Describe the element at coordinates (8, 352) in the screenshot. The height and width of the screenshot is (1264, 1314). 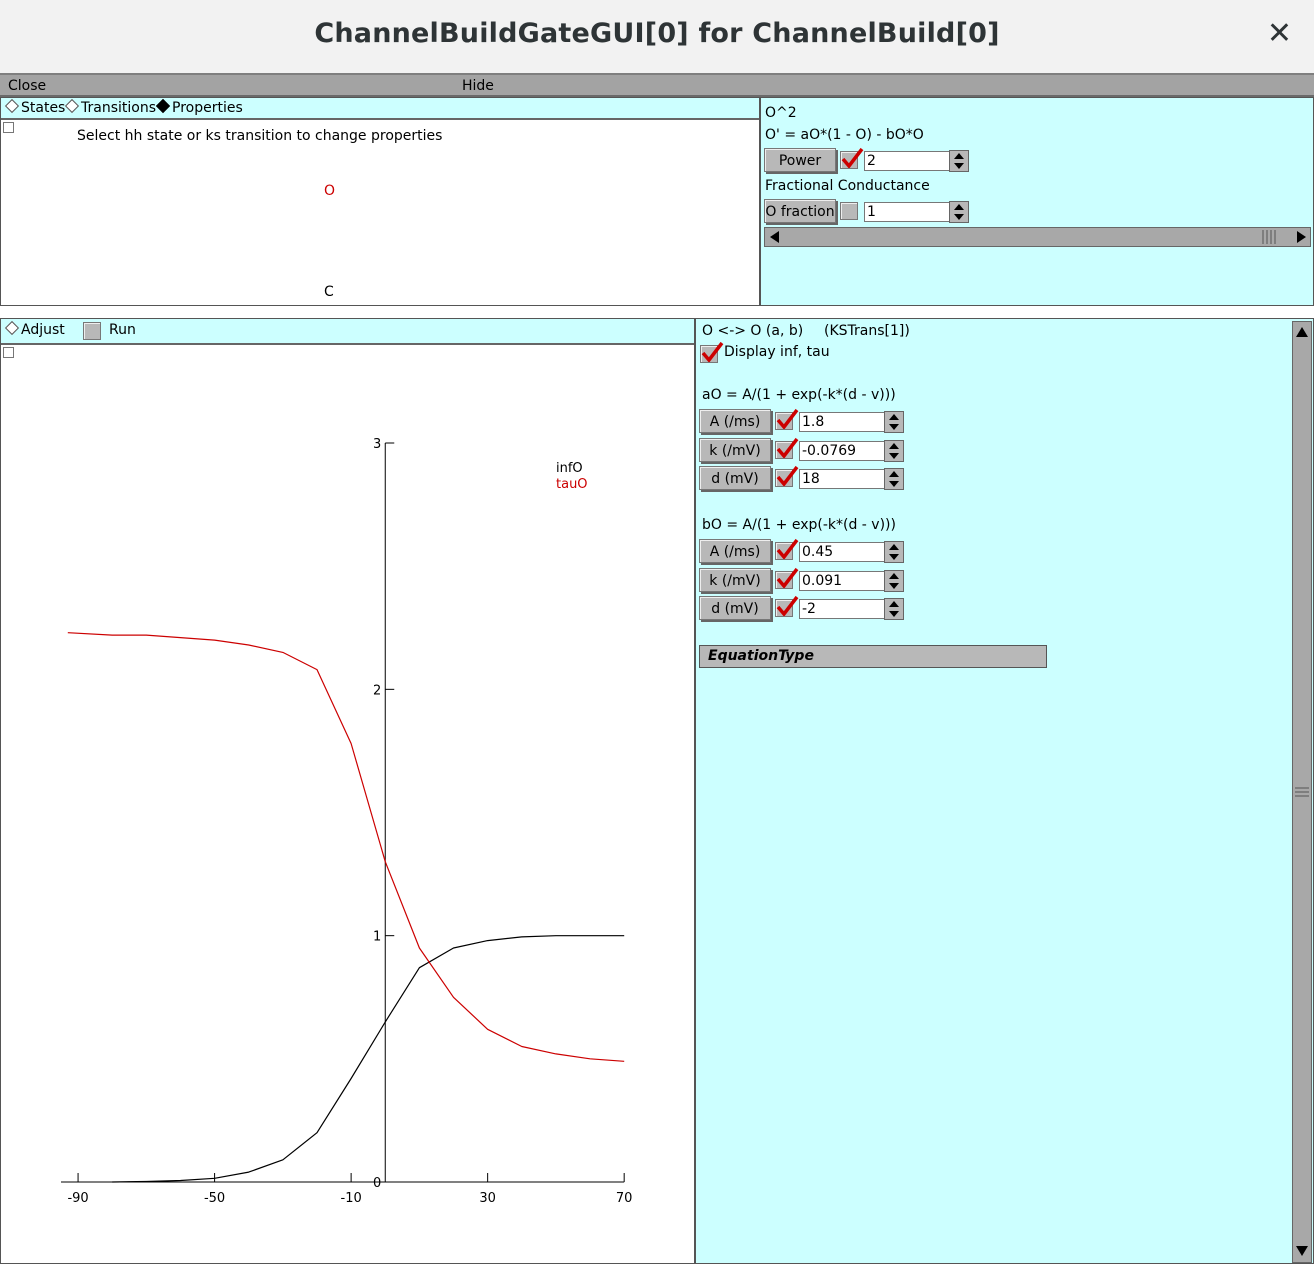
I see `graph-menu-box` at that location.